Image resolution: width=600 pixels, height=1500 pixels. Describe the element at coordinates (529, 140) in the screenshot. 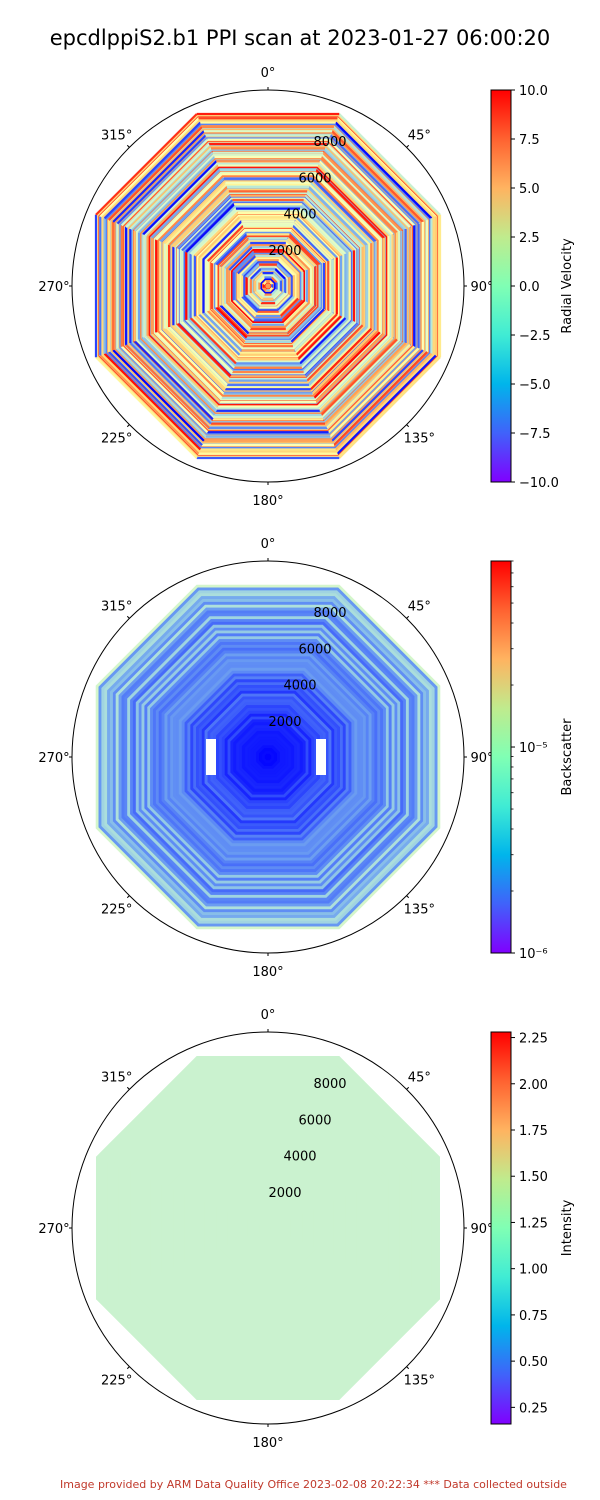

I see `colorbar-tick-label: 7.5` at that location.